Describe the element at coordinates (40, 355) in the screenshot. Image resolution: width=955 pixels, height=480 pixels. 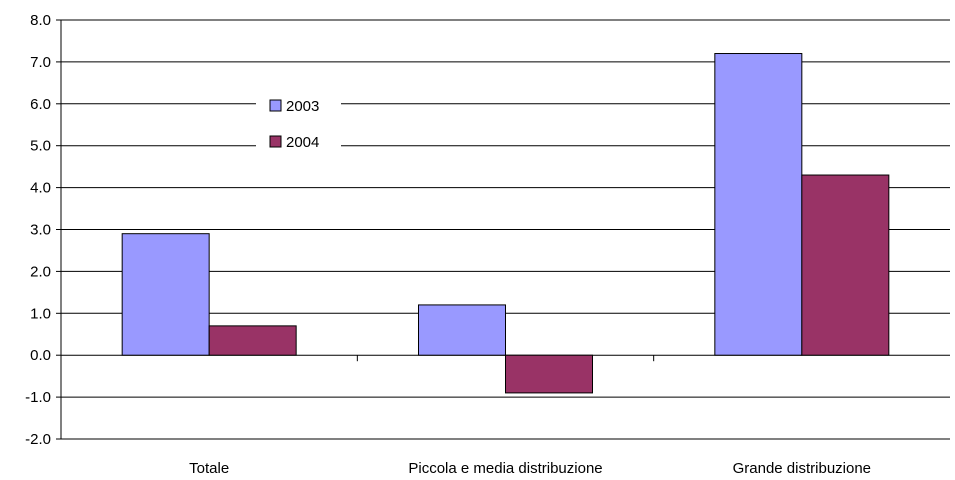
I see `y-tick-label: 0.0` at that location.